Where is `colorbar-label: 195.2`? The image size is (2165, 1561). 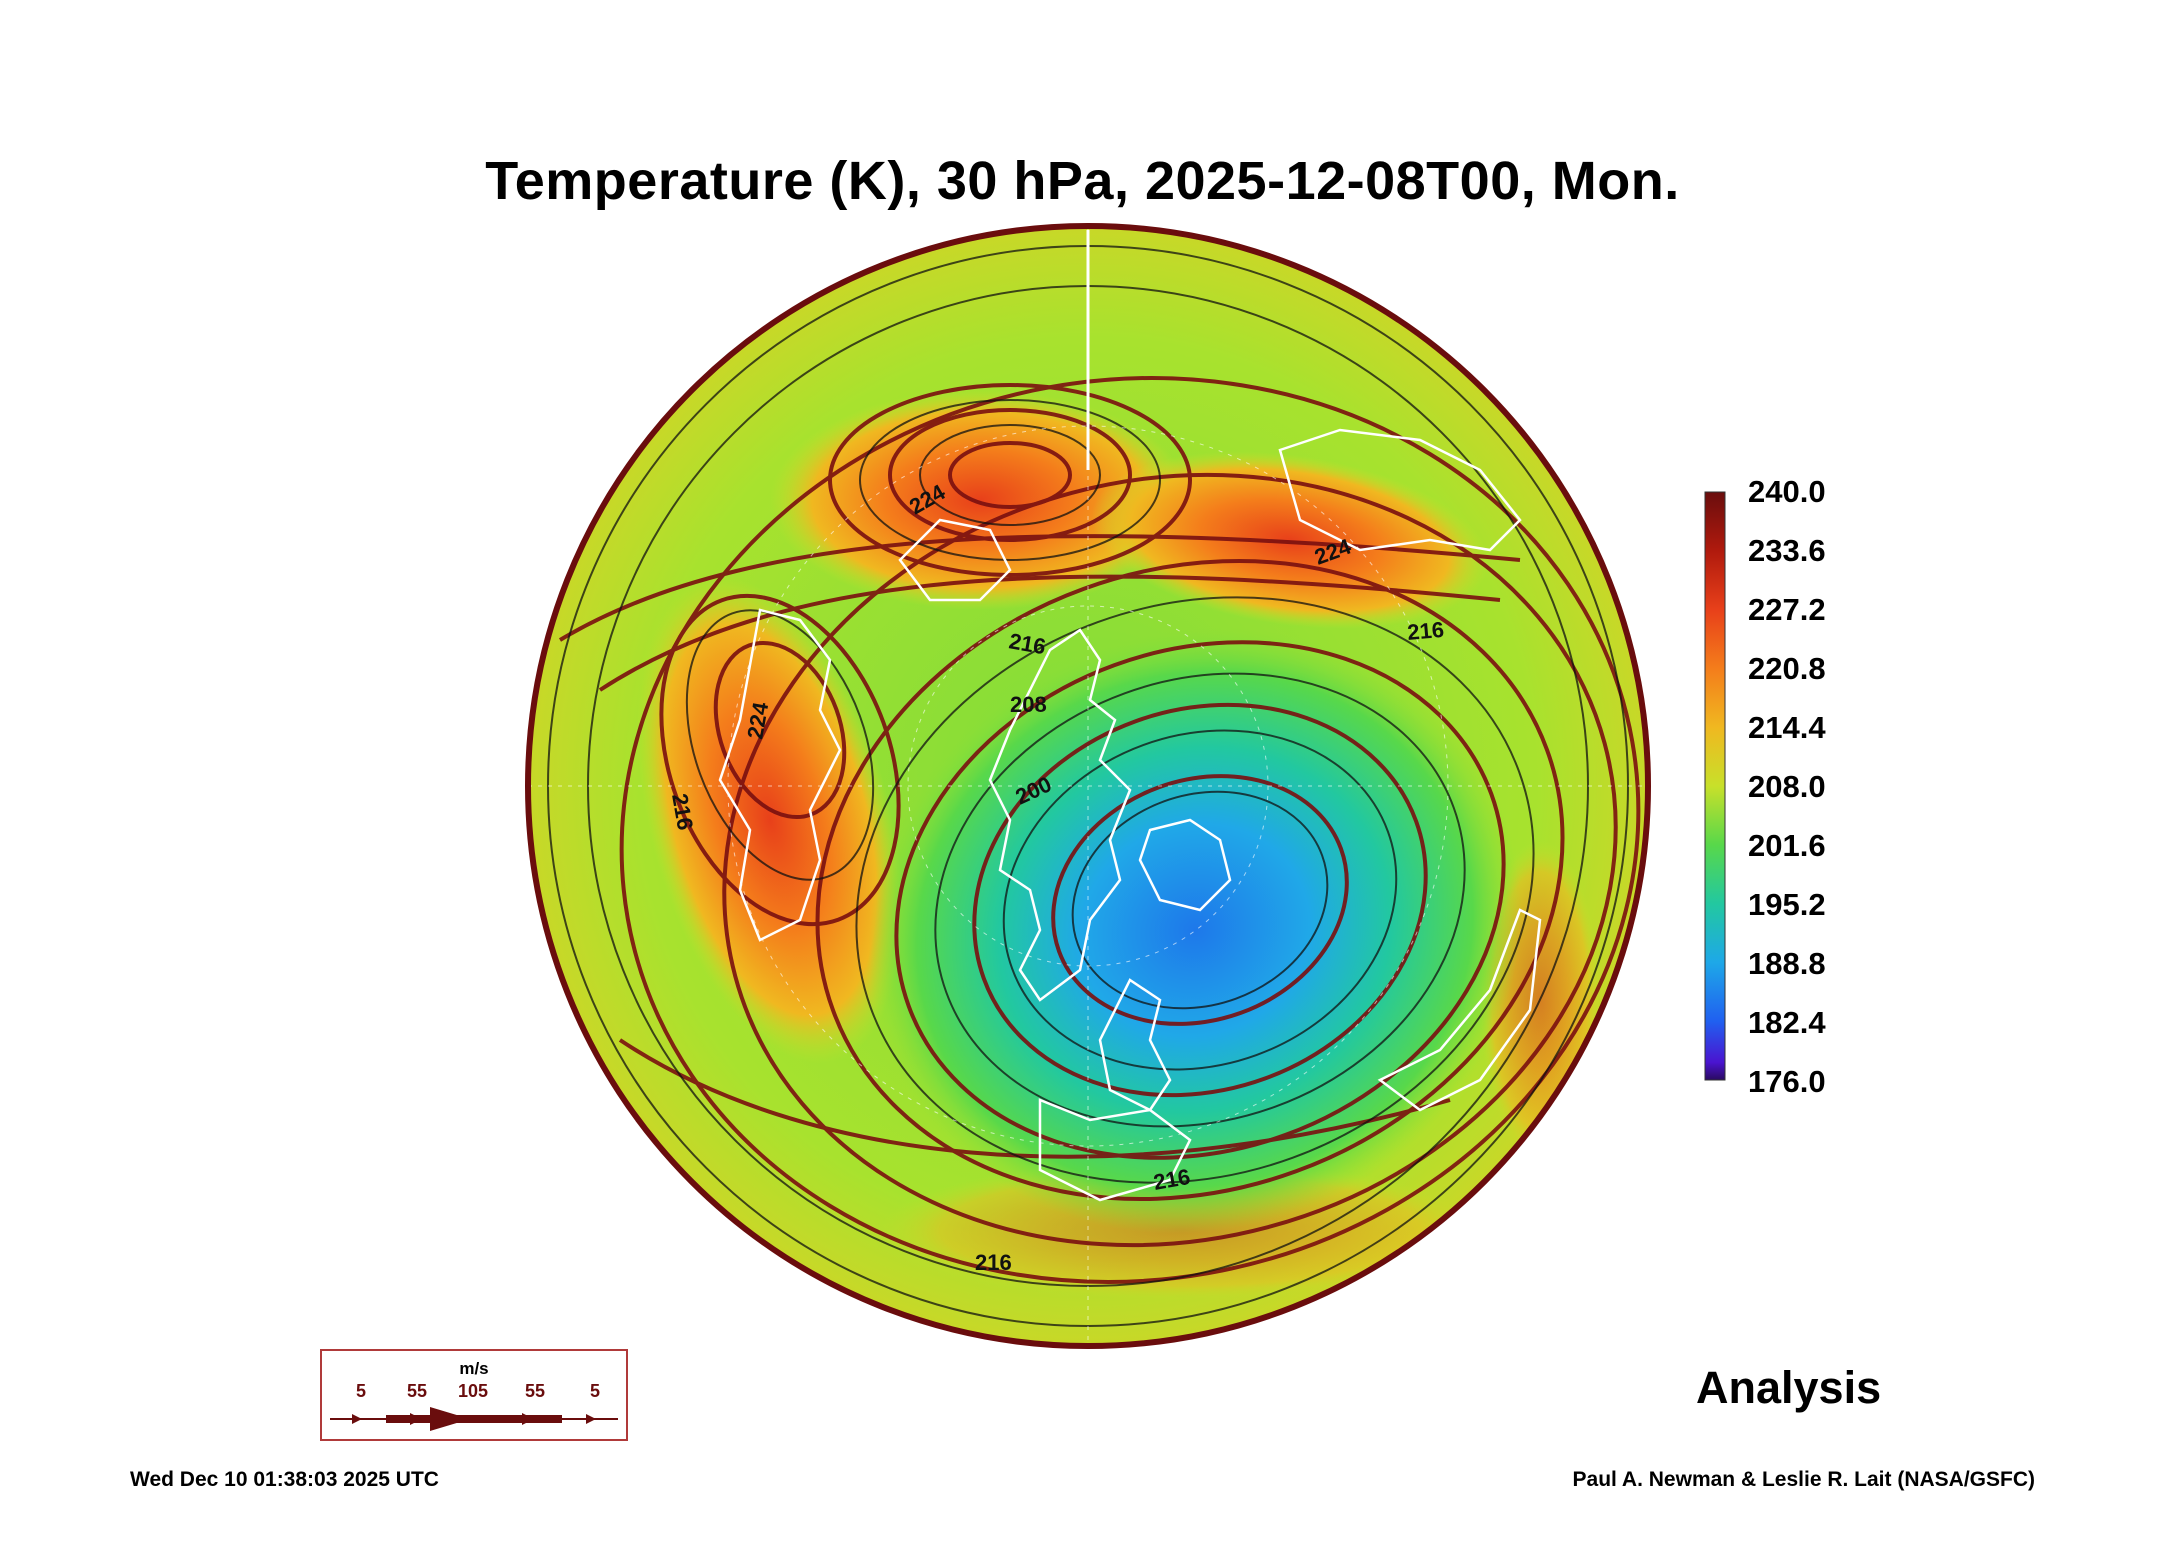
colorbar-label: 195.2 is located at coordinates (1787, 904).